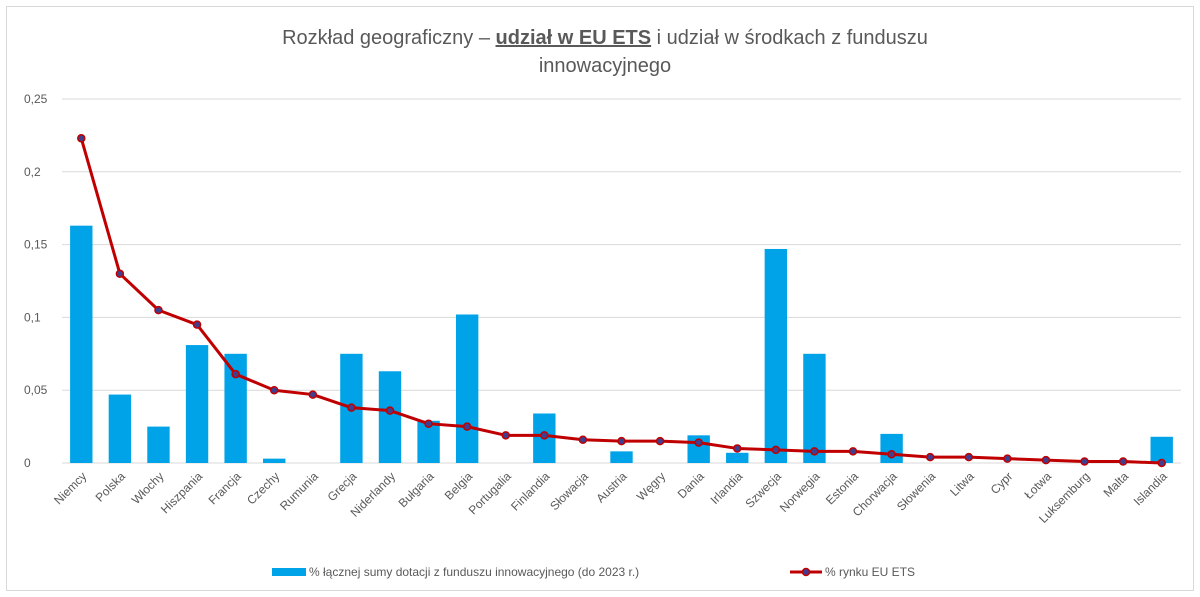  Describe the element at coordinates (605, 66) in the screenshot. I see `chart-title: innowacyjnego` at that location.